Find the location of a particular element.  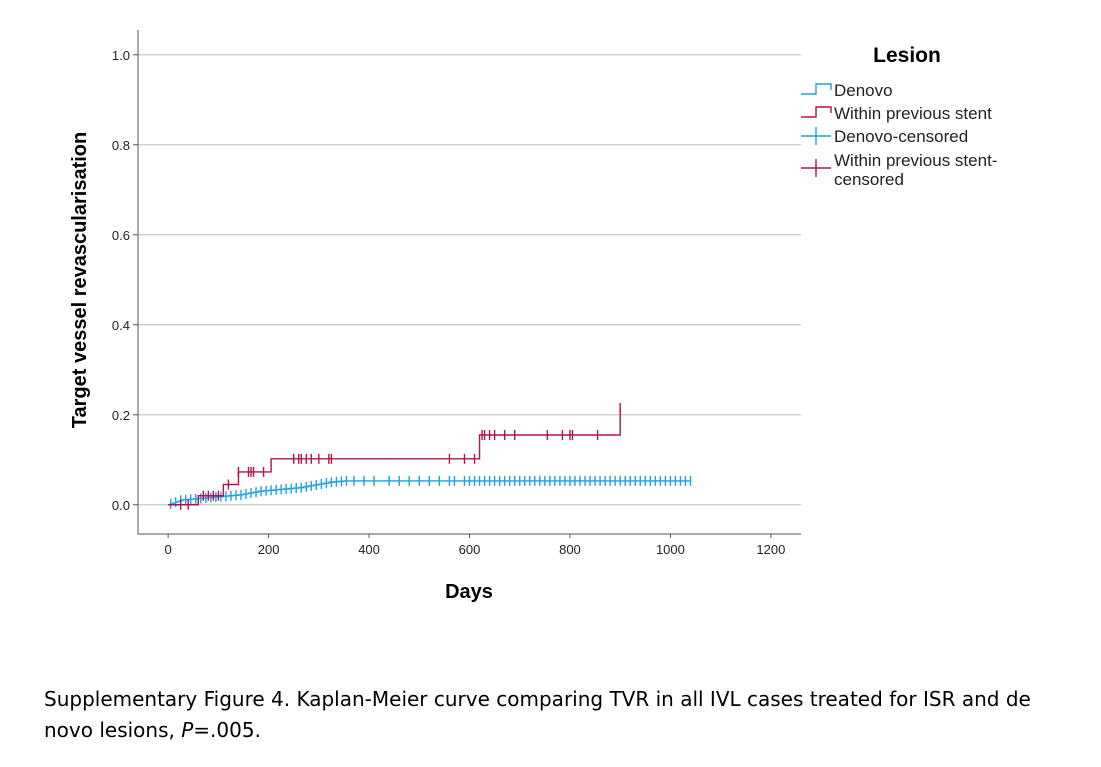

x-tick-label: 800 is located at coordinates (570, 549).